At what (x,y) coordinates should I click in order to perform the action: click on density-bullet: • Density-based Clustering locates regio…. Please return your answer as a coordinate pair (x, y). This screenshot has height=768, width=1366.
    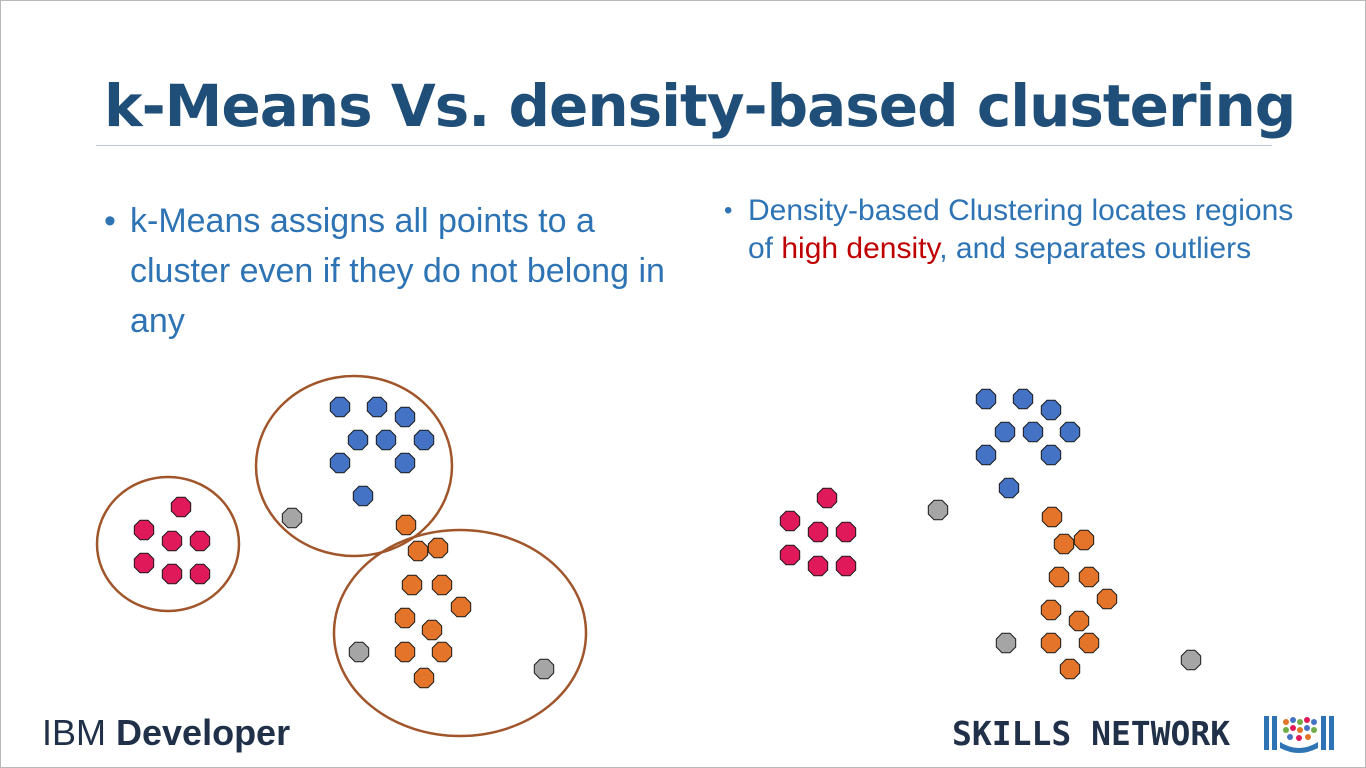
    Looking at the image, I should click on (1014, 230).